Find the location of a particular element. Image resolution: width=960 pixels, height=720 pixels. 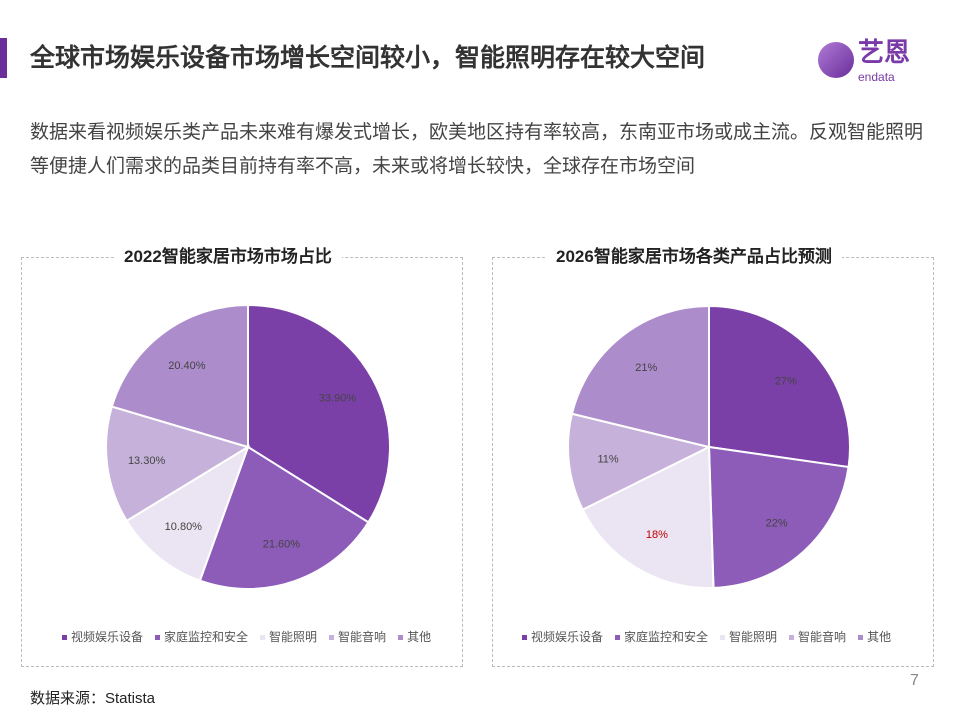

legend-2026: 视频娱乐设备 家庭监控和安全 智能照明 智能音响 其他 is located at coordinates (706, 637).